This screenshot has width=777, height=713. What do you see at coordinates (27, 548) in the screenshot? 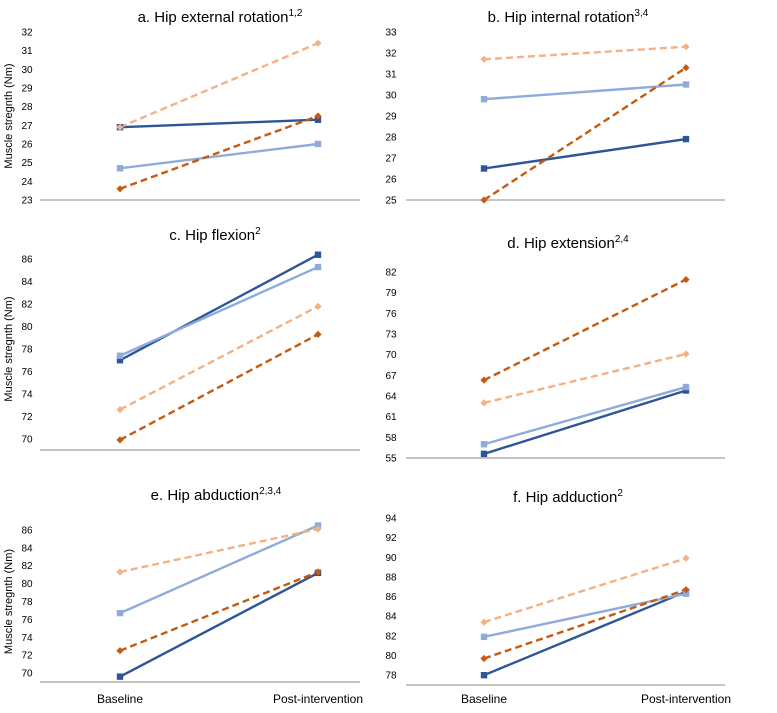
I see `y-tick-label: 84` at bounding box center [27, 548].